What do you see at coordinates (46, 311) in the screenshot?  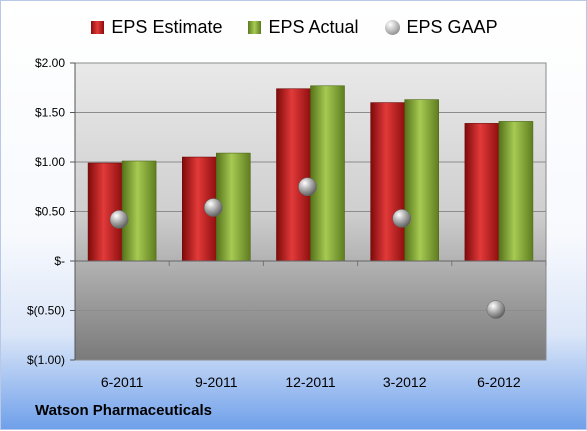 I see `y-tick-label: $(0.50)` at bounding box center [46, 311].